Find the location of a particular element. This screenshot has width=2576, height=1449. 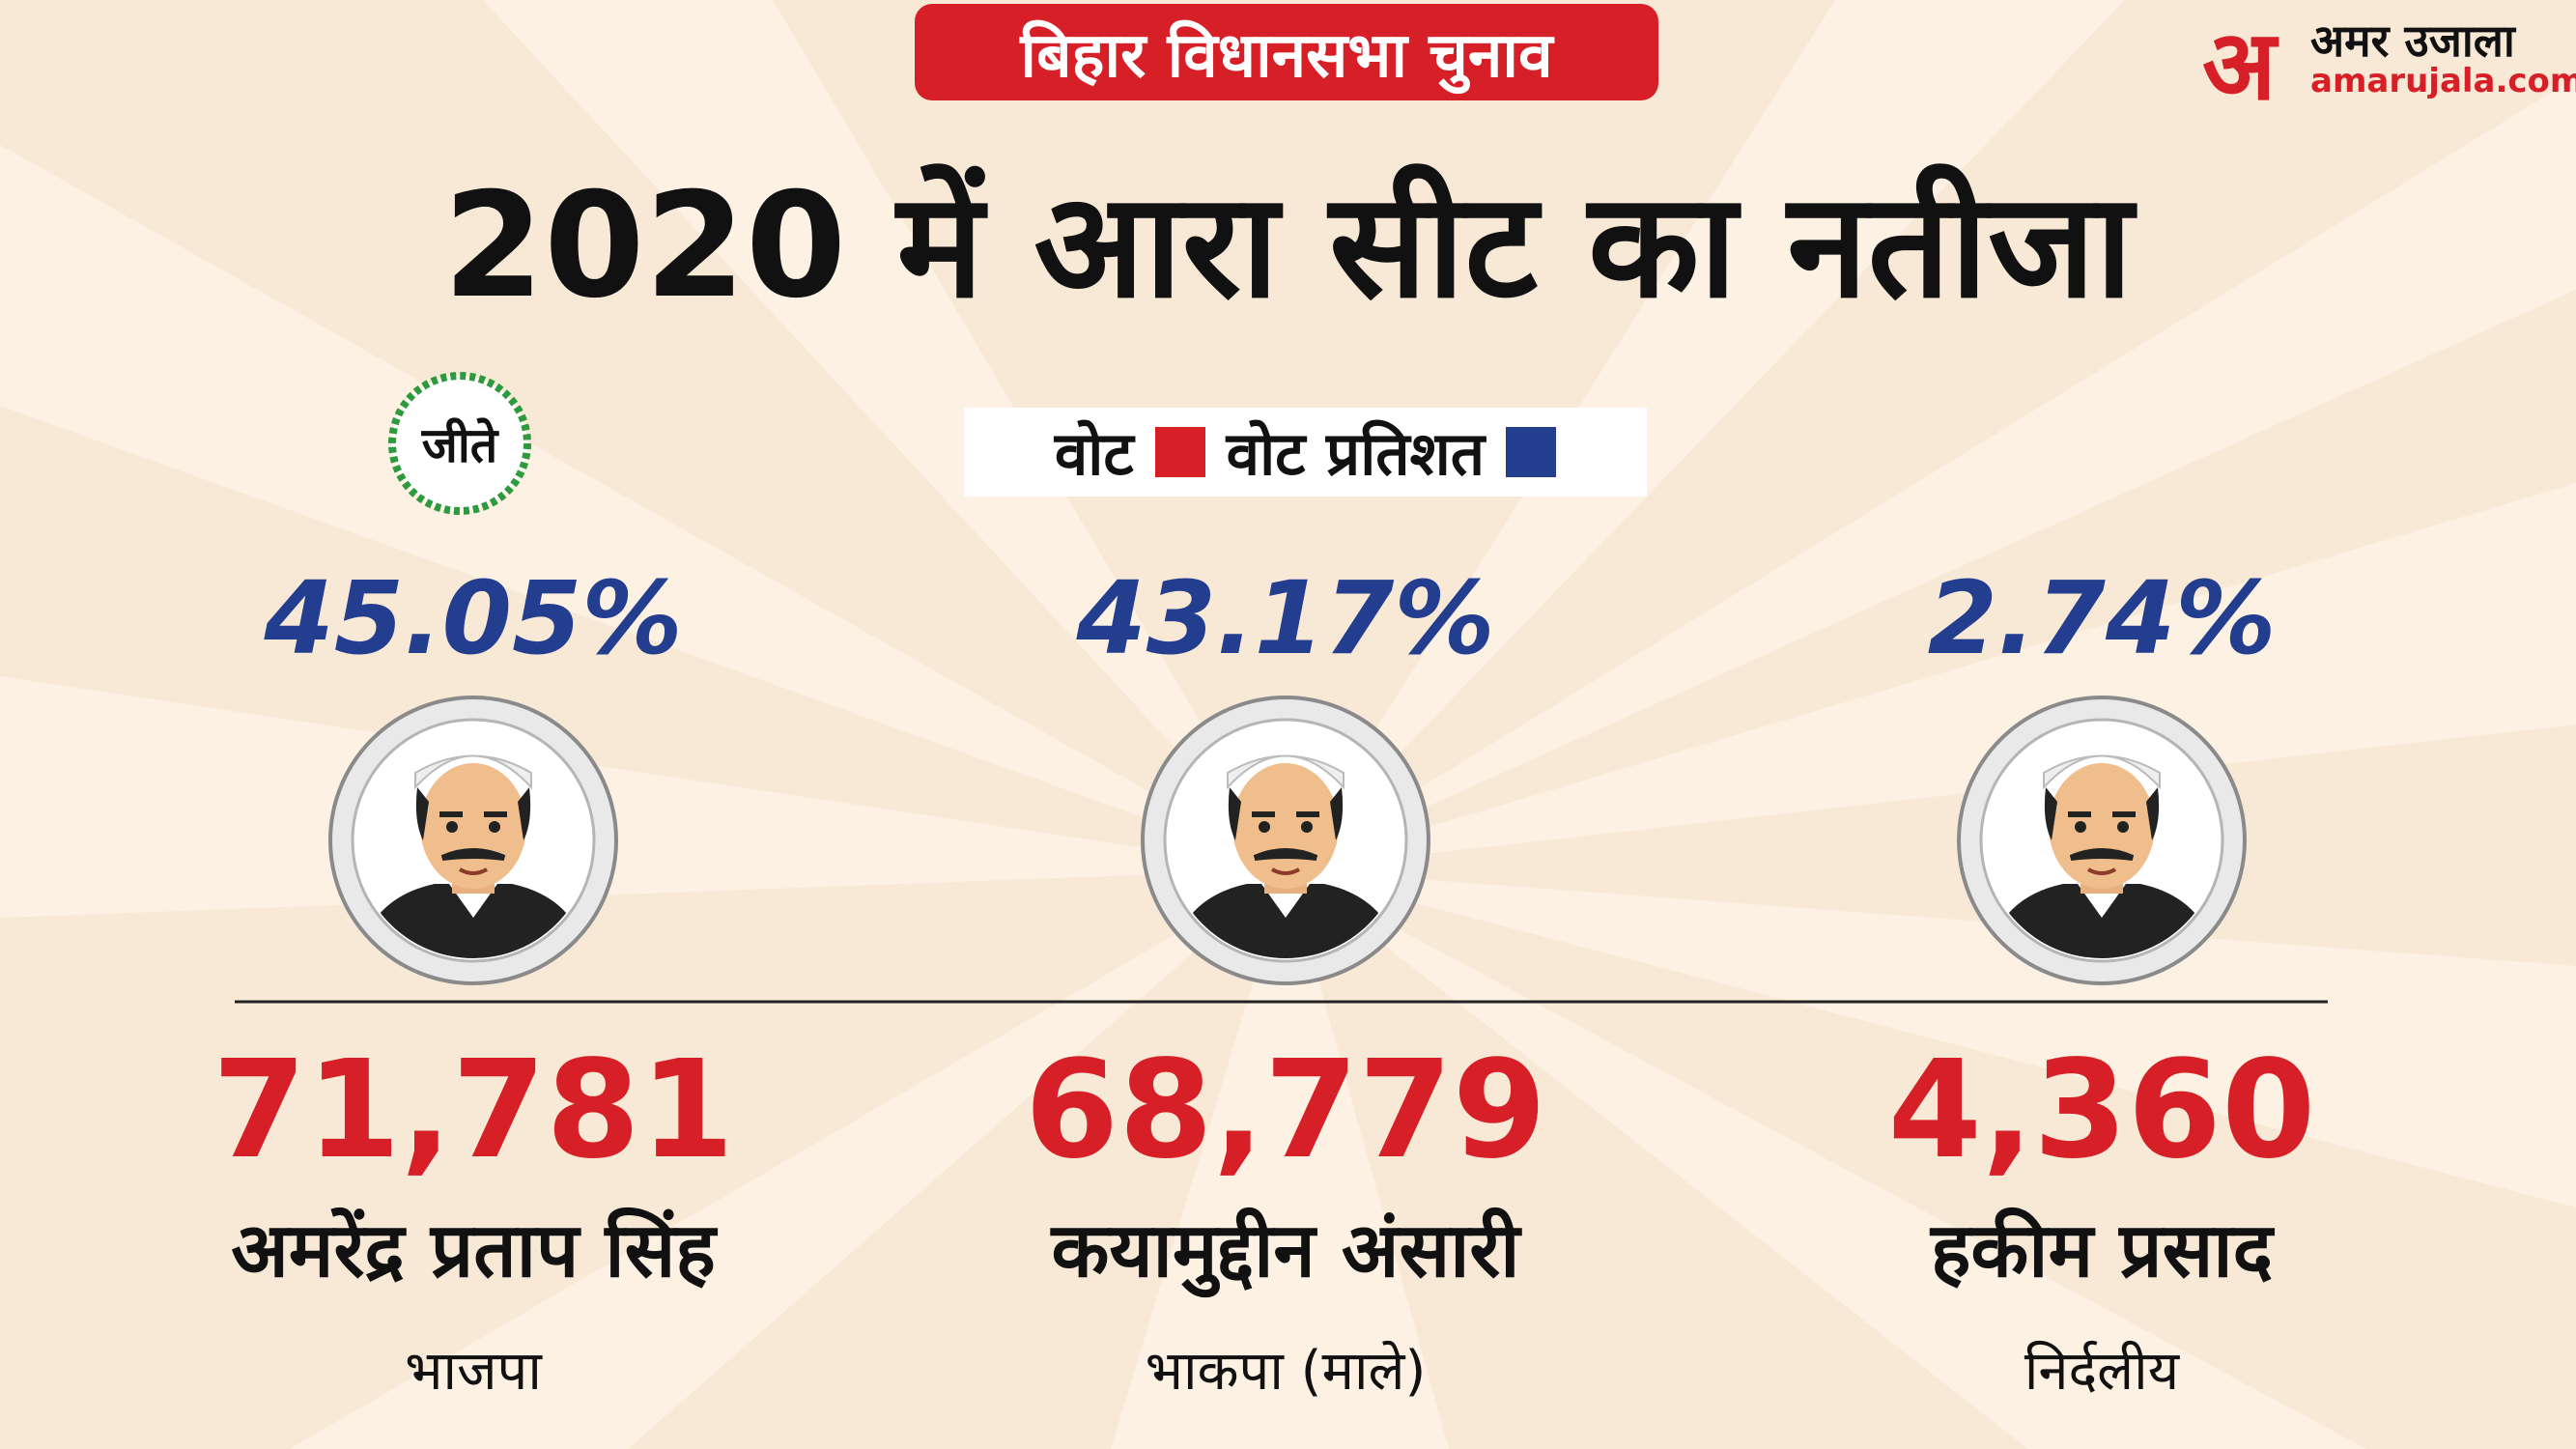

badge-ring is located at coordinates (459, 443).